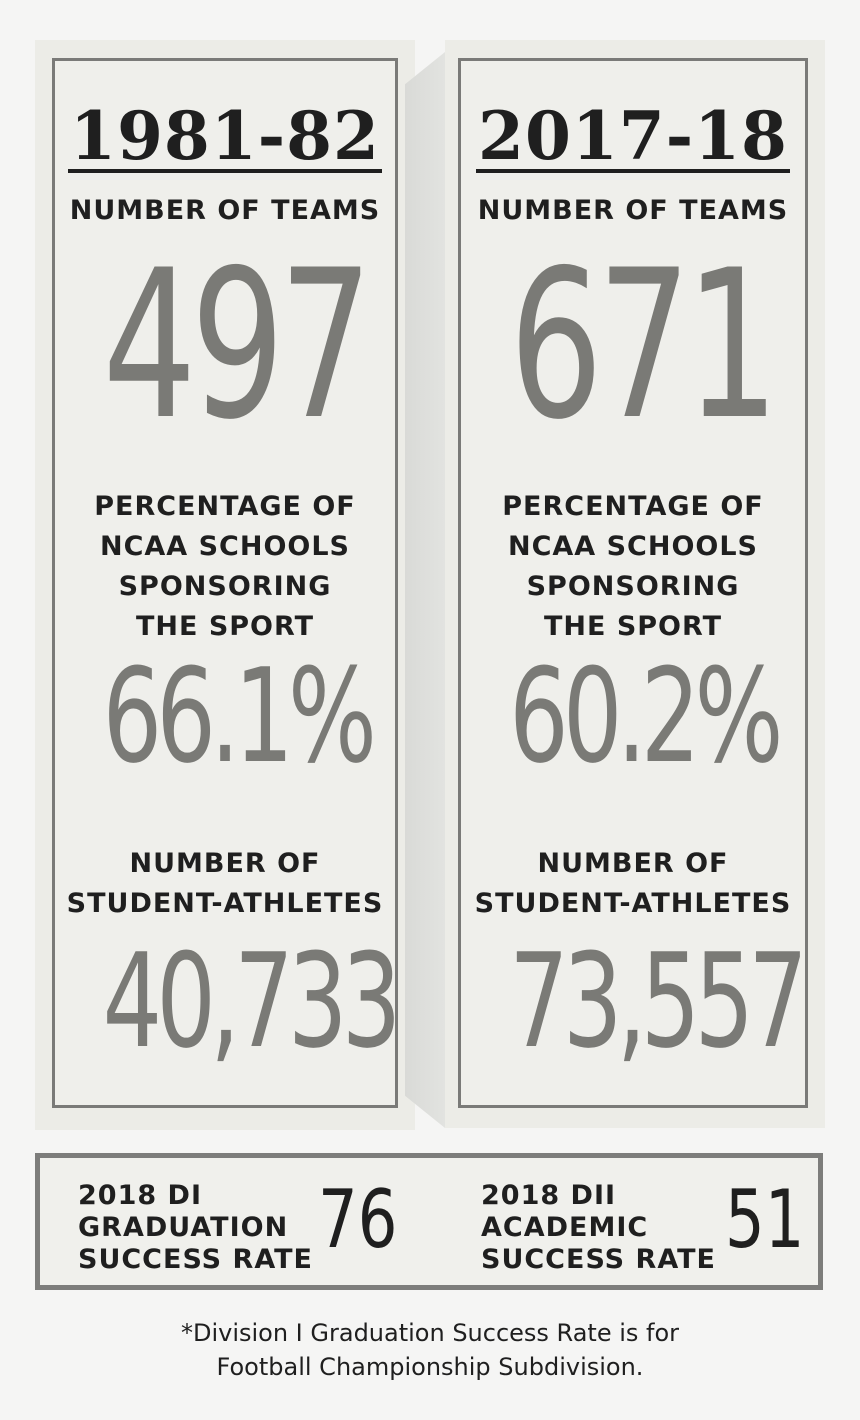  What do you see at coordinates (237, 346) in the screenshot?
I see `teams-value: 497` at bounding box center [237, 346].